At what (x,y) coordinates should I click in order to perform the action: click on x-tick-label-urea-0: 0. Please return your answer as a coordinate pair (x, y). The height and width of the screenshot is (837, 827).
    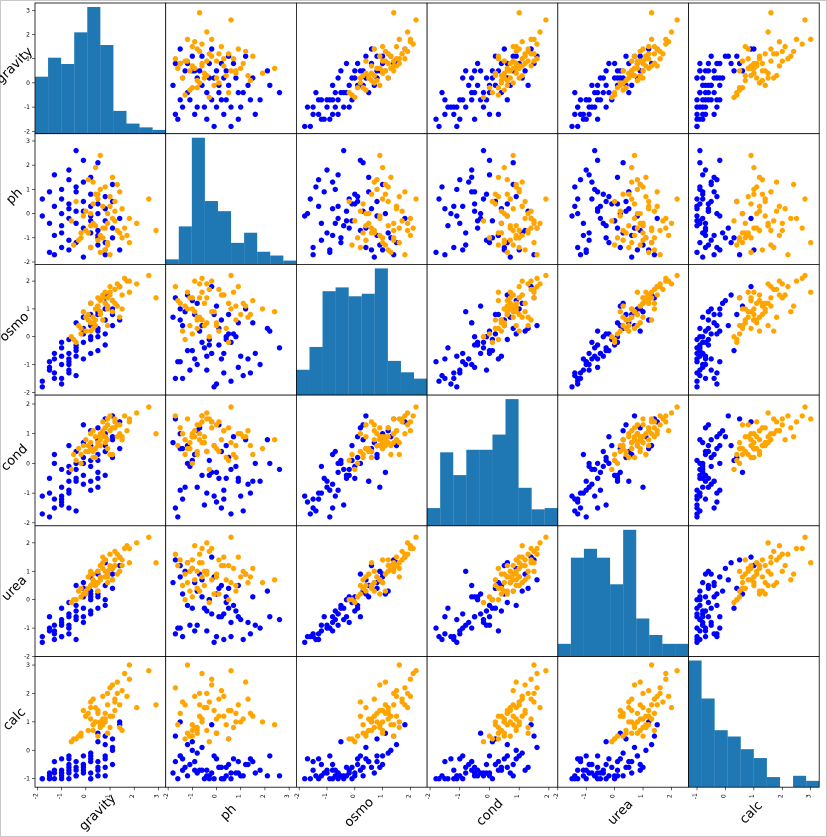
    Looking at the image, I should click on (613, 796).